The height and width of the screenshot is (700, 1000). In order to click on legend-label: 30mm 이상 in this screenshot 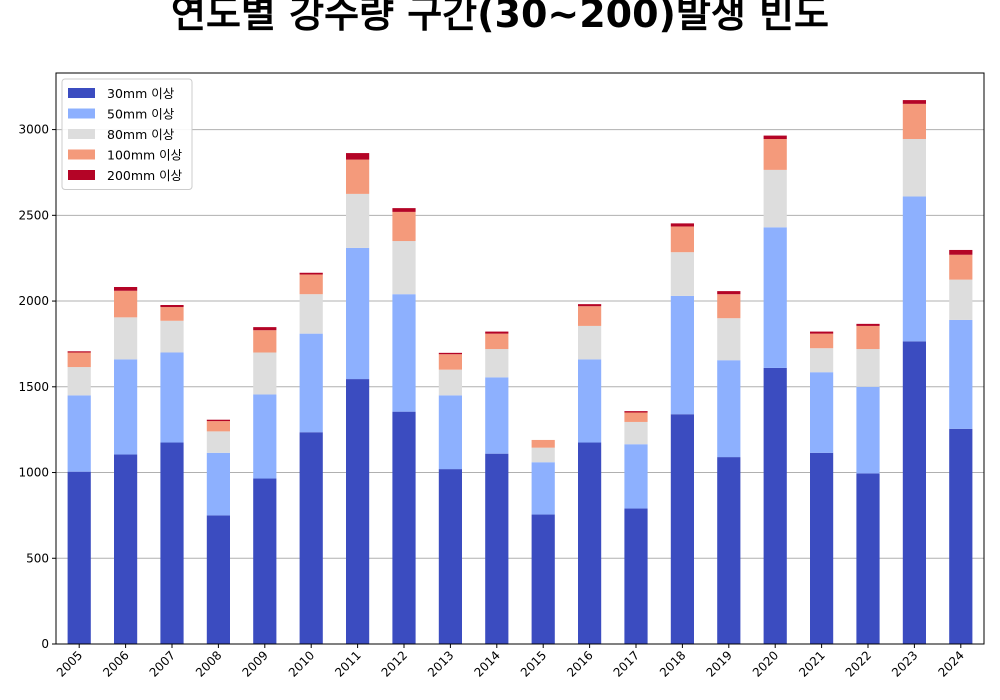, I will do `click(141, 93)`.